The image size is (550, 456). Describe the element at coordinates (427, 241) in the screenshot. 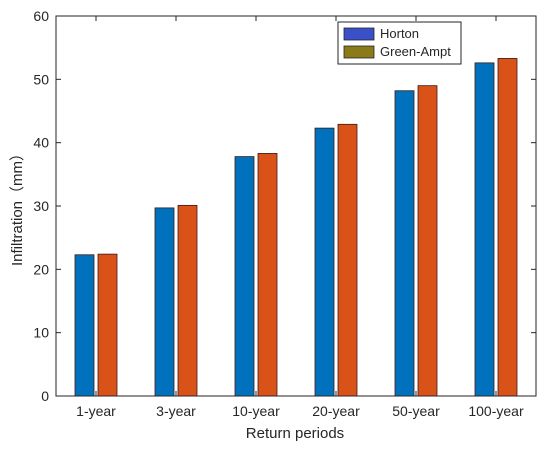

I see `bar-green-ampt-50-year` at that location.